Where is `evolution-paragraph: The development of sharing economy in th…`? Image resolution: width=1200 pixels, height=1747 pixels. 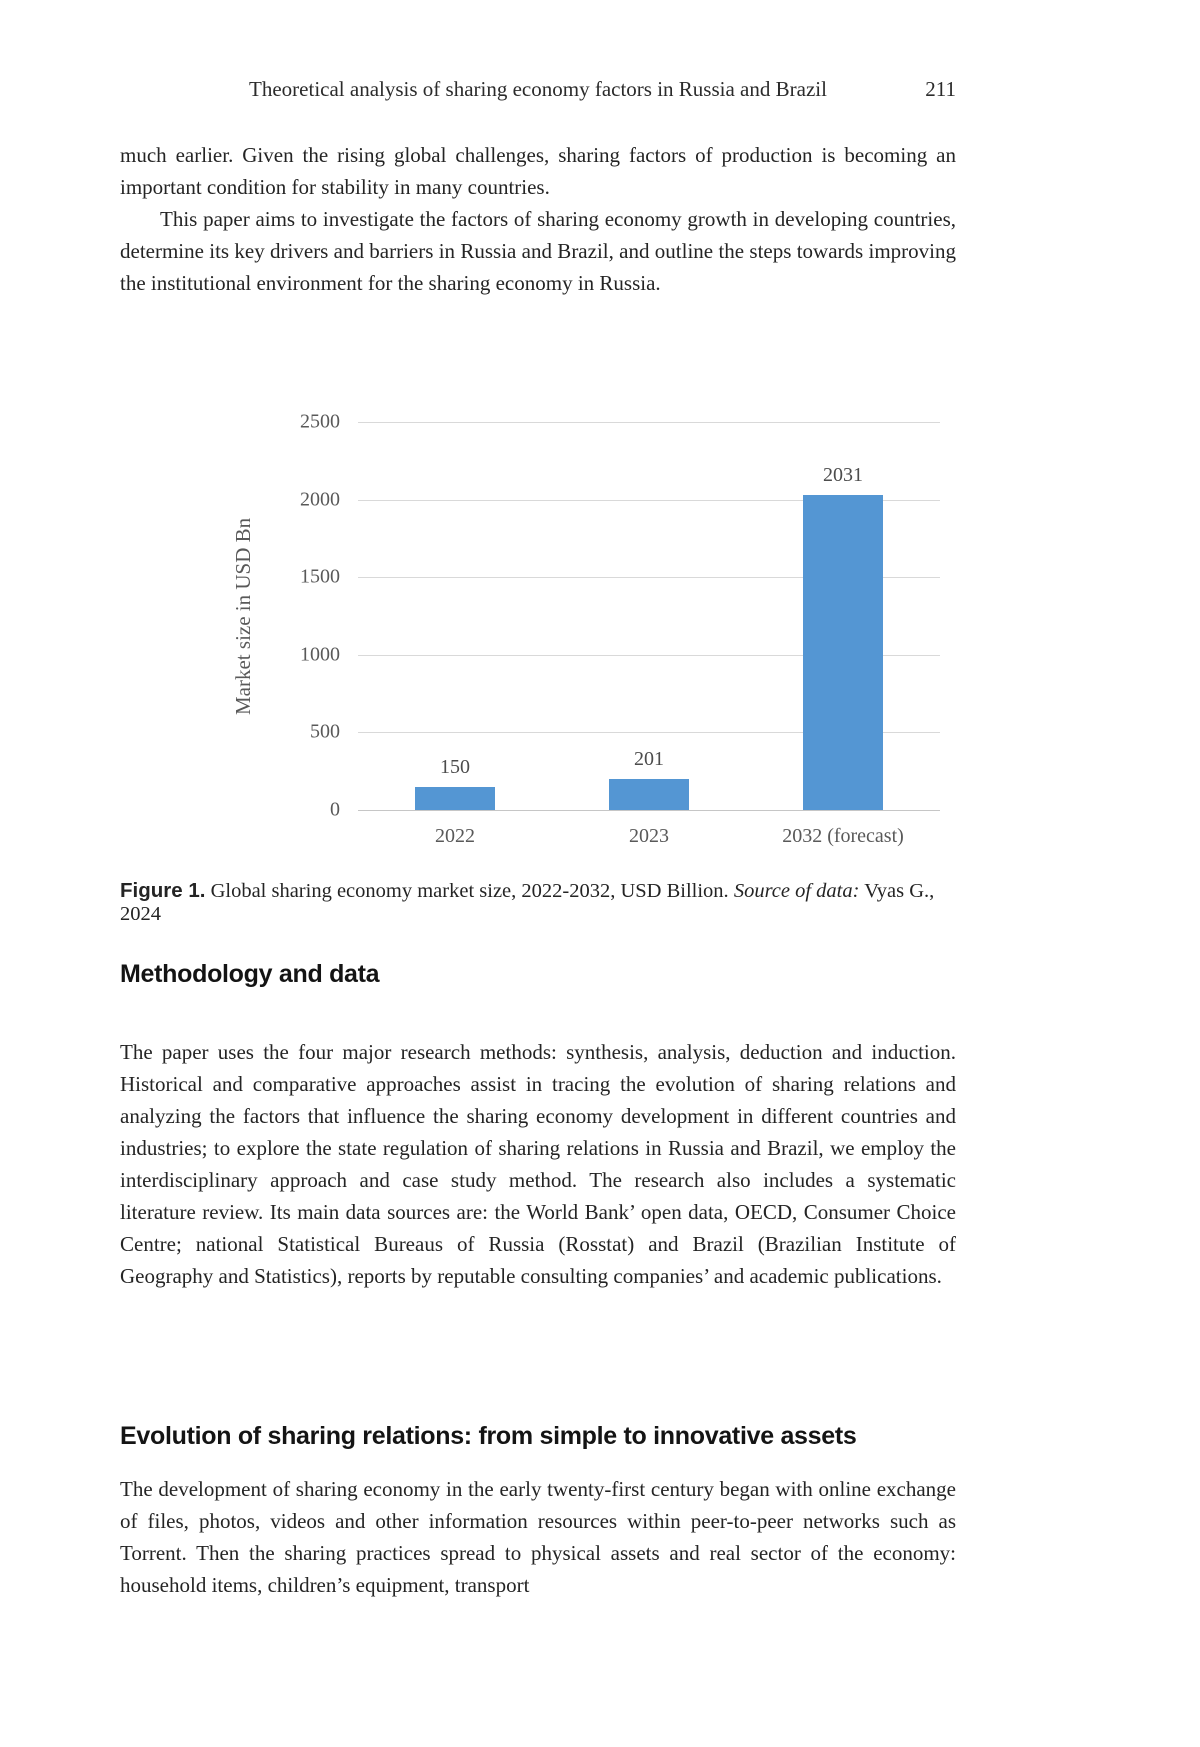
evolution-paragraph: The development of sharing economy in th… is located at coordinates (538, 1537).